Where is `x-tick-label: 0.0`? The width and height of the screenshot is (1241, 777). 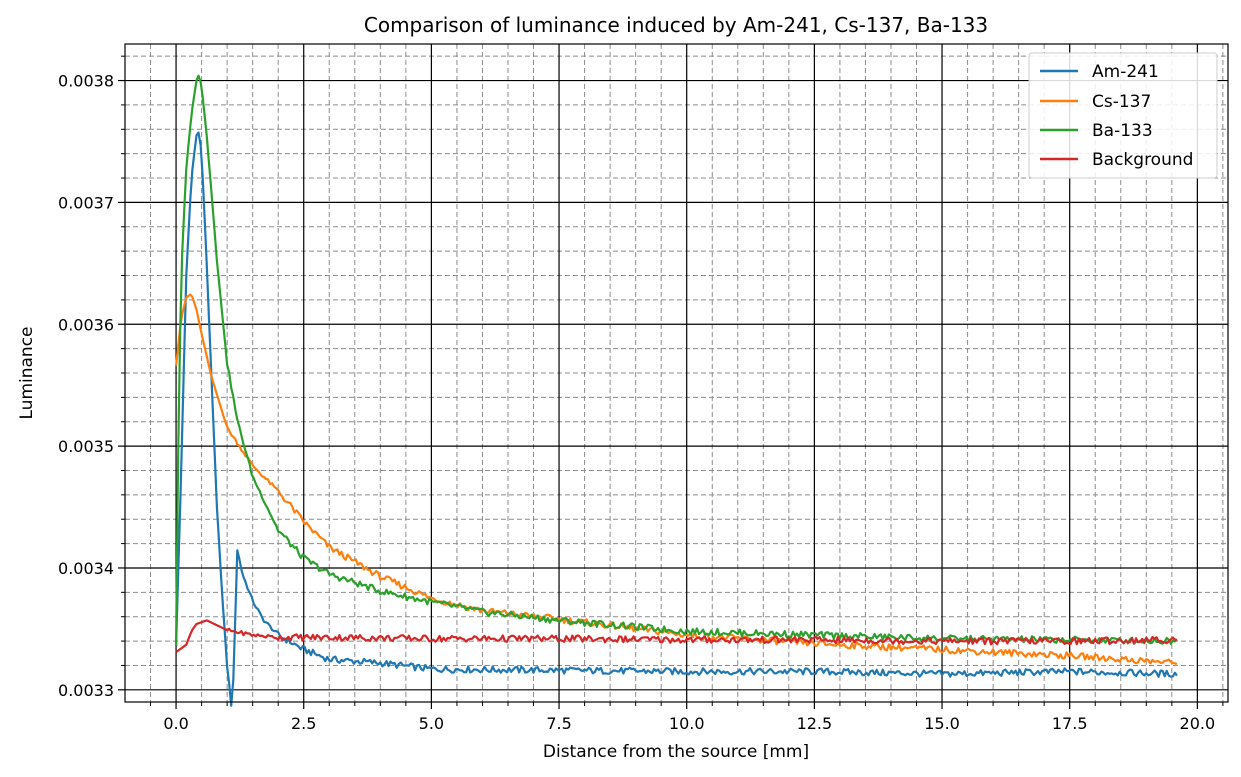
x-tick-label: 0.0 is located at coordinates (175, 723).